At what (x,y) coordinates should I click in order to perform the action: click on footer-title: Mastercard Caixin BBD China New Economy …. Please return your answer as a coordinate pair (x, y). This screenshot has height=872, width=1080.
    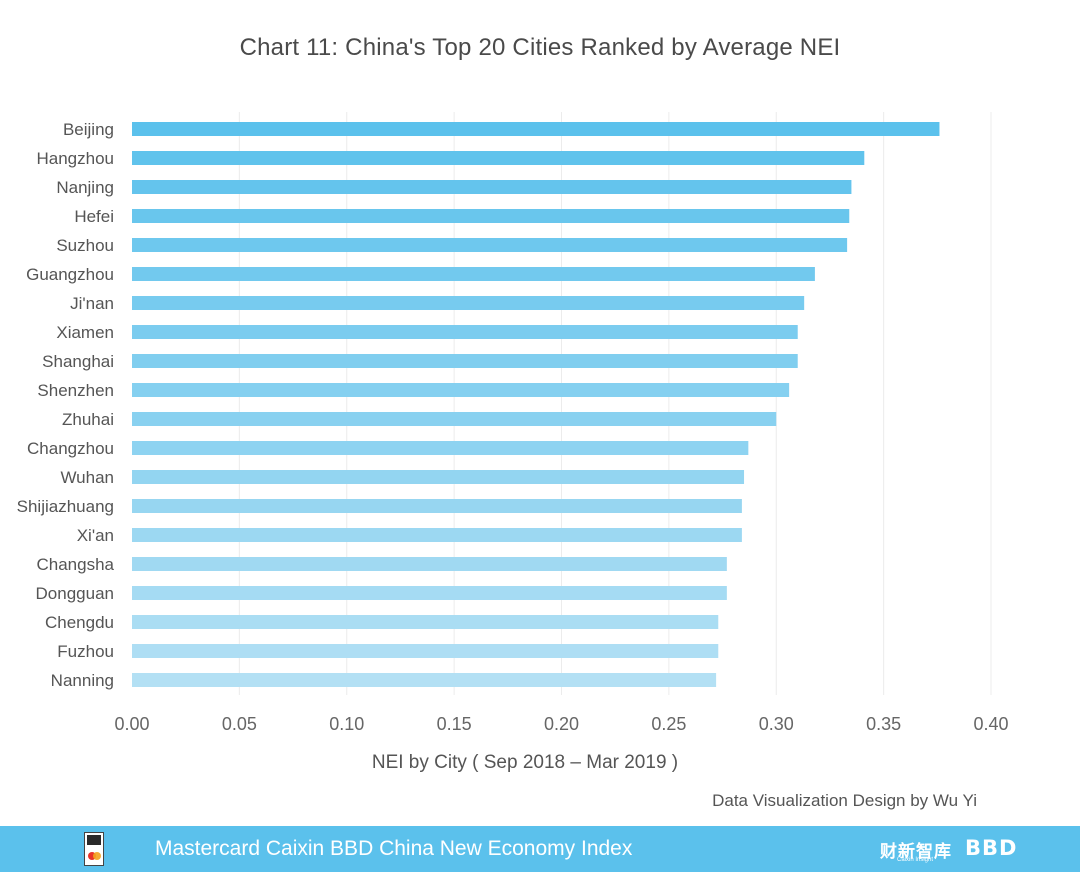
    Looking at the image, I should click on (394, 848).